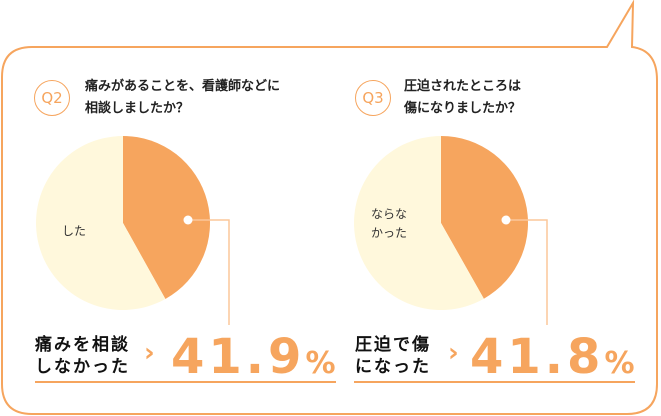 This screenshot has height=416, width=661. Describe the element at coordinates (389, 233) in the screenshot. I see `slice-label-line: かった` at that location.